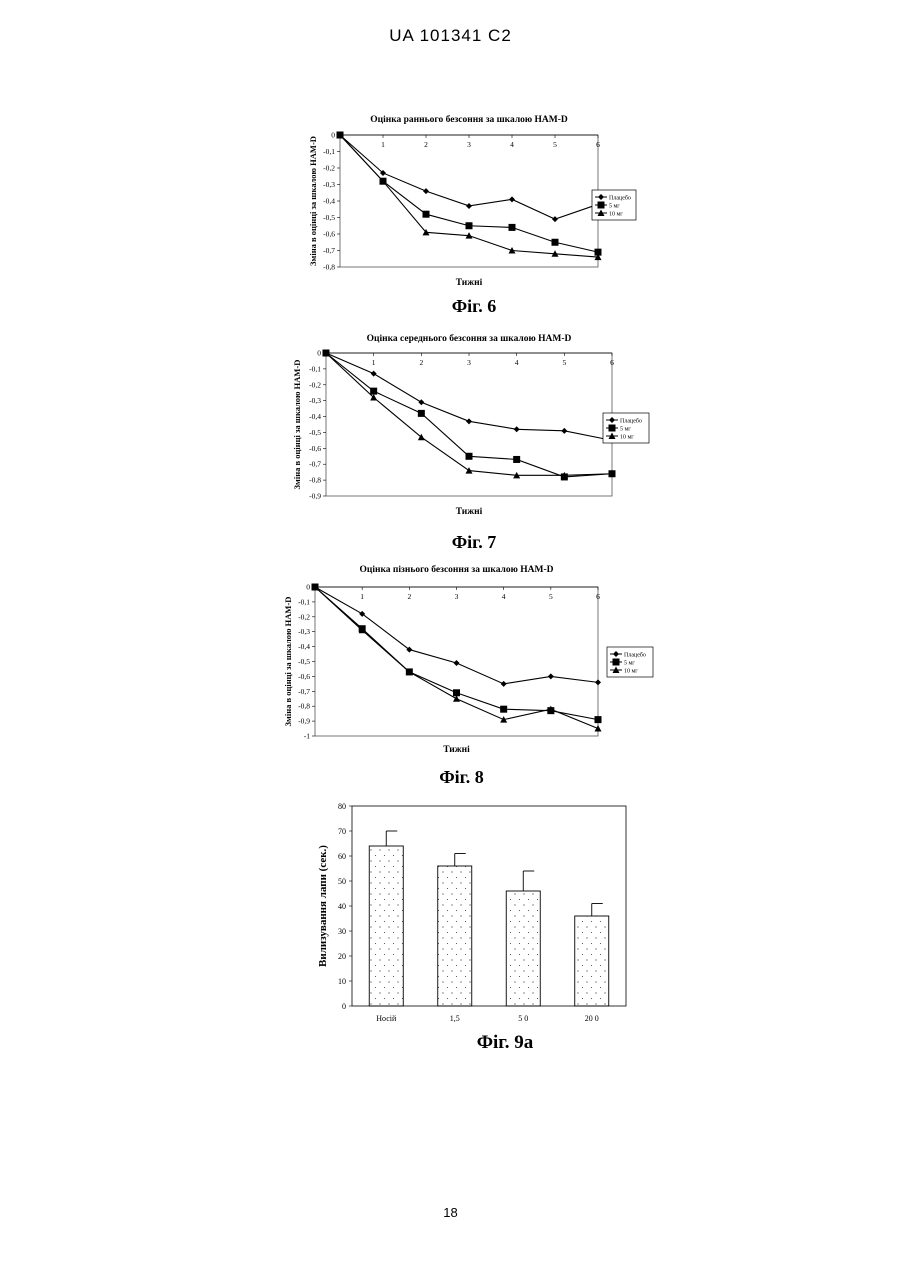 The width and height of the screenshot is (901, 1273). Describe the element at coordinates (304, 631) in the screenshot. I see `y-tick-label: -0,3` at that location.